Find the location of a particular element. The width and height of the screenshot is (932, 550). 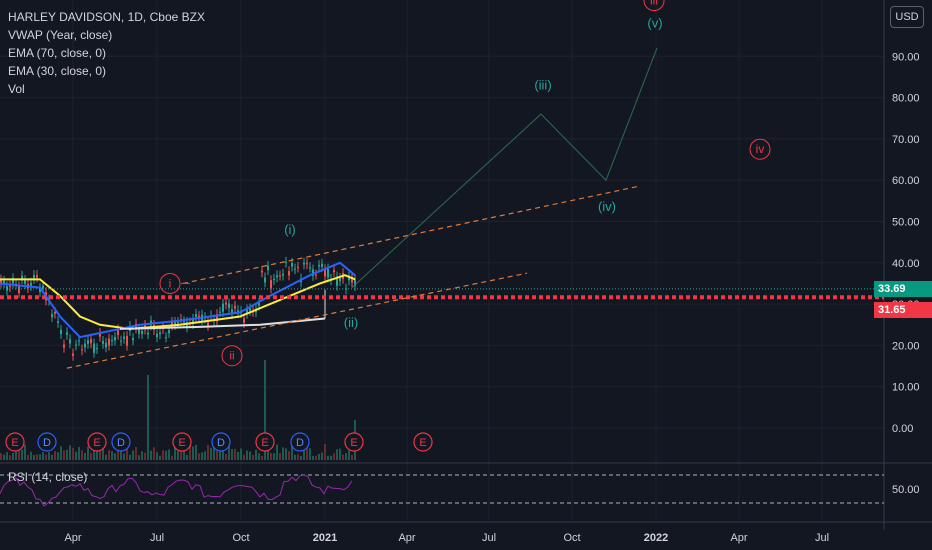

indicator-rsi: RSI (14, close) is located at coordinates (48, 477).